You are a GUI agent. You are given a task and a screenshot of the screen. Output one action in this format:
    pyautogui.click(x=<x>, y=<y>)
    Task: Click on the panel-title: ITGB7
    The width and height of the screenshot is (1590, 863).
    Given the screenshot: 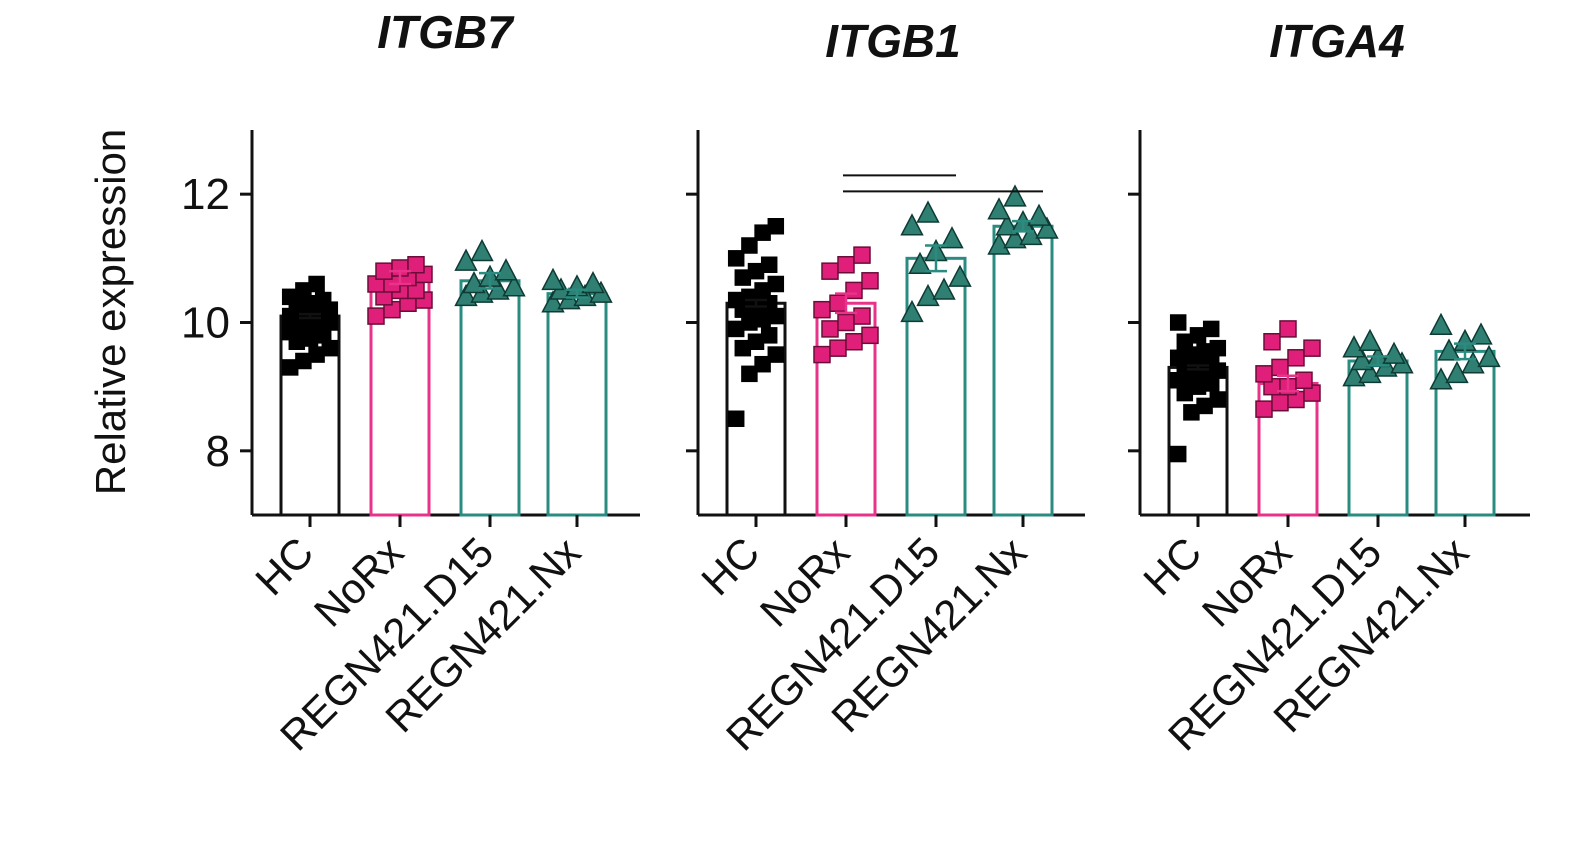 What is the action you would take?
    pyautogui.click(x=446, y=32)
    